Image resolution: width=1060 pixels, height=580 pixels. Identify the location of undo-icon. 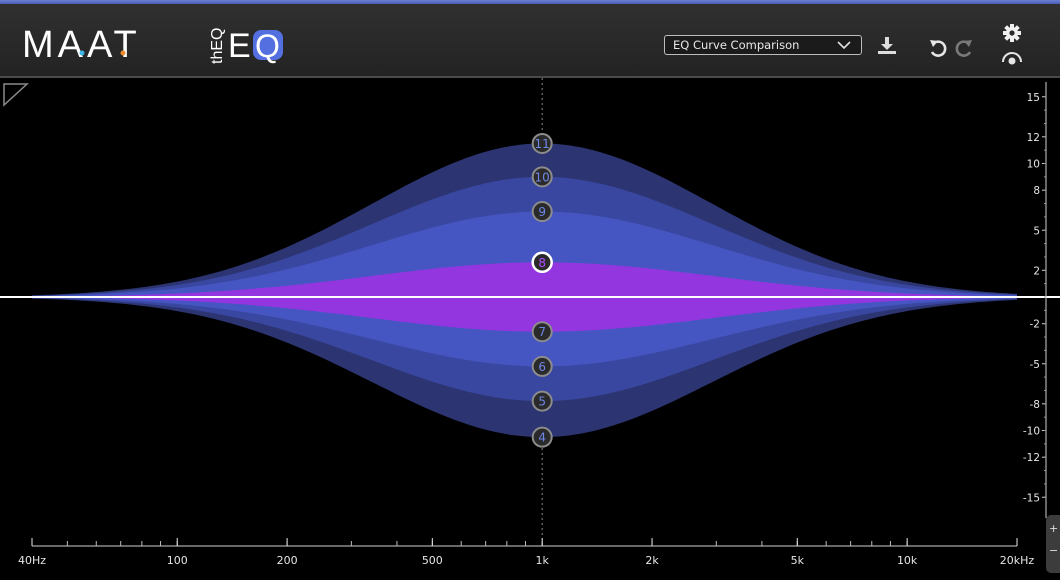
(938, 48).